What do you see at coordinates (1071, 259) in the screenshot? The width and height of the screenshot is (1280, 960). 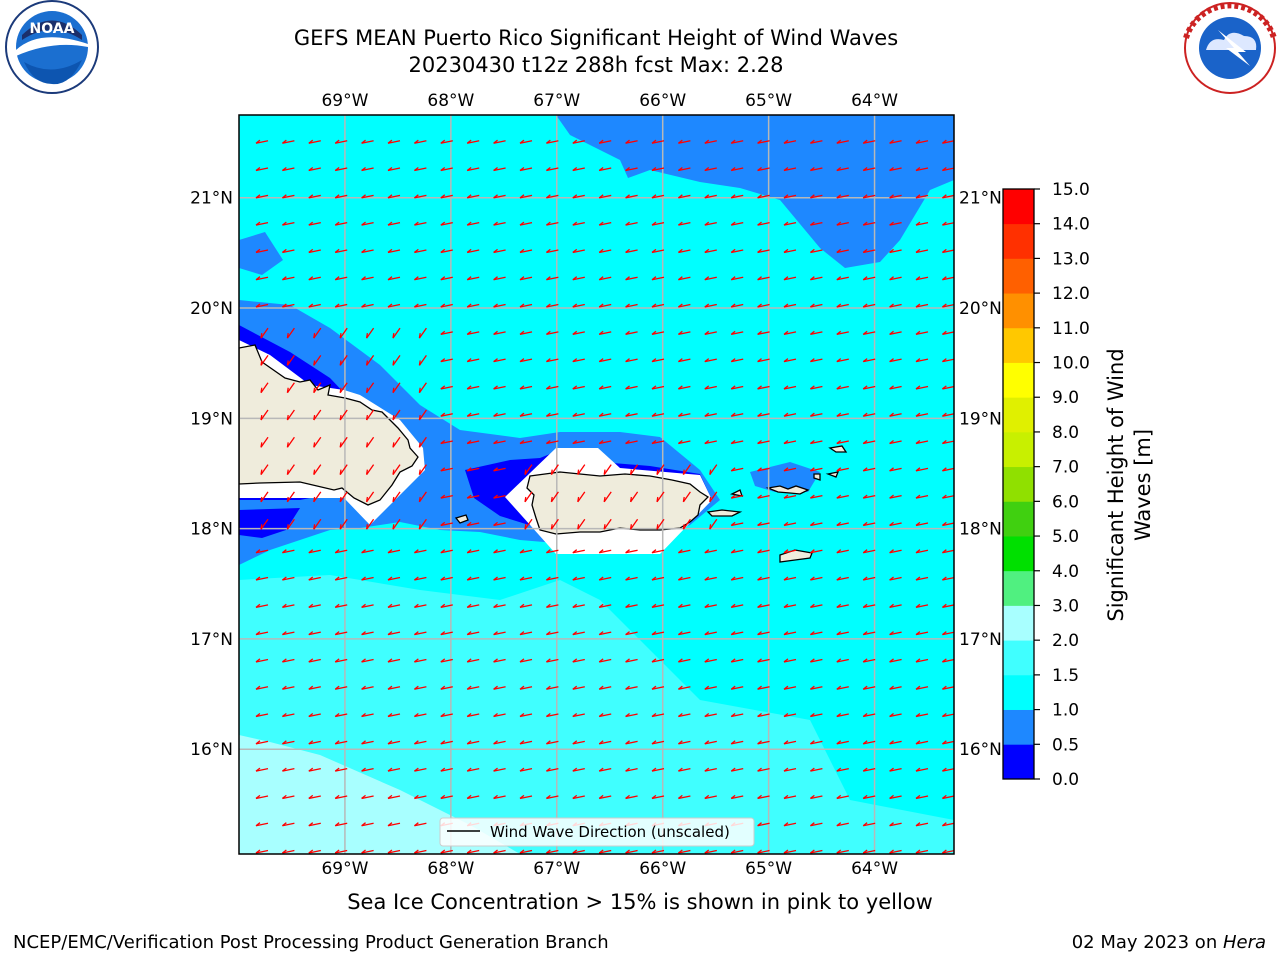 I see `colorbar-tick-label: 13.0` at bounding box center [1071, 259].